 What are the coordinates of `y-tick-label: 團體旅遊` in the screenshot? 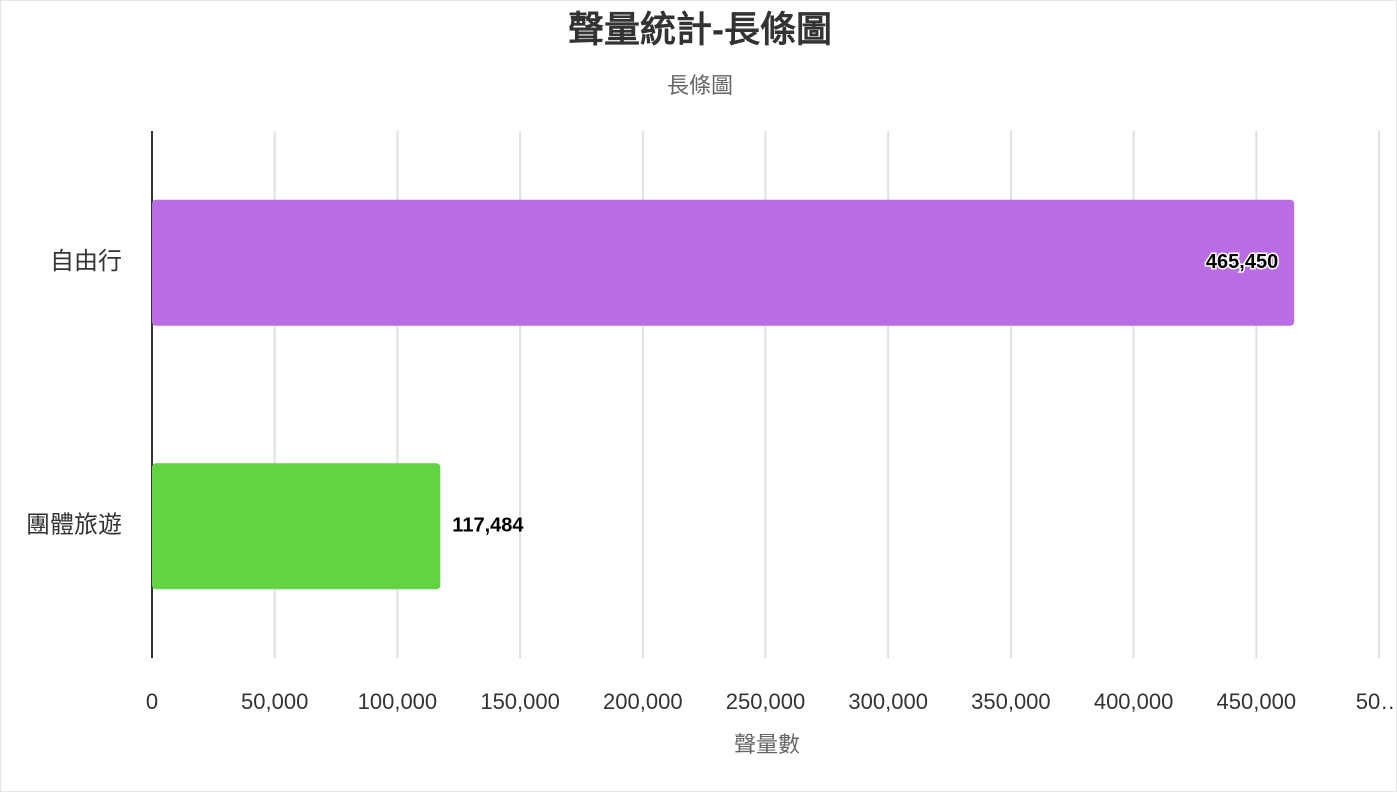 It's located at (74, 525).